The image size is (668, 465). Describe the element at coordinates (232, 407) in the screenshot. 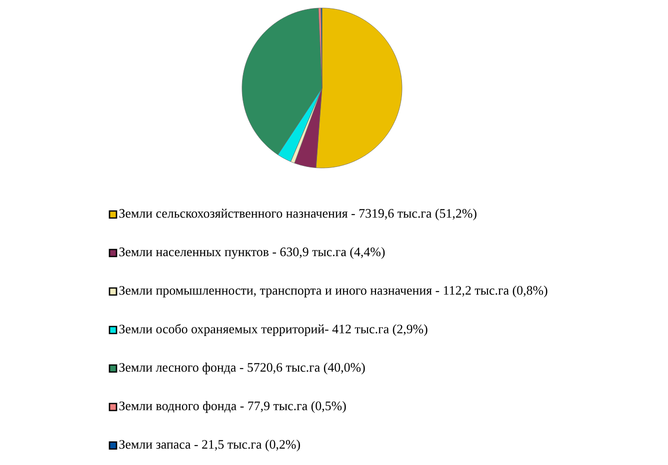

I see `legend-label: Земли водного фонда - 77,9 тыс.га (0,5%)` at that location.